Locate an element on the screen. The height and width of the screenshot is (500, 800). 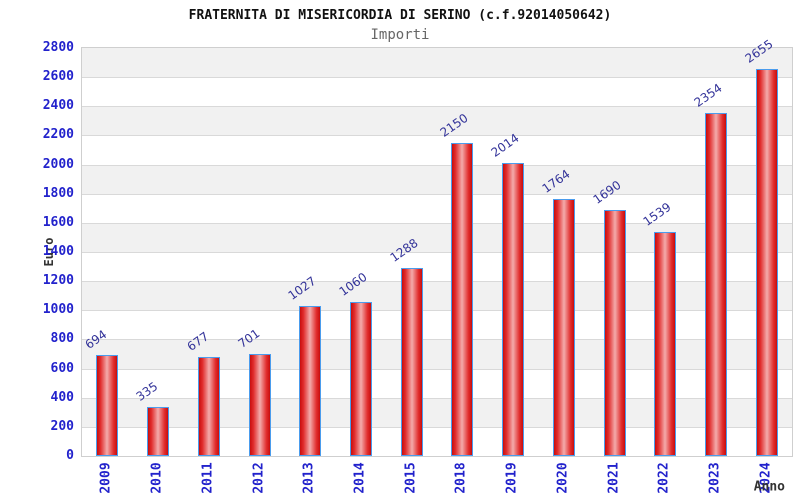
y-tick-label: 600 is located at coordinates (62, 368).